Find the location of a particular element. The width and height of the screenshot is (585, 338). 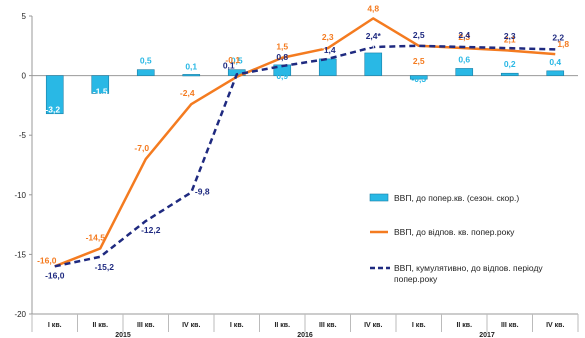

bar-data-label: -0,3 is located at coordinates (418, 79).